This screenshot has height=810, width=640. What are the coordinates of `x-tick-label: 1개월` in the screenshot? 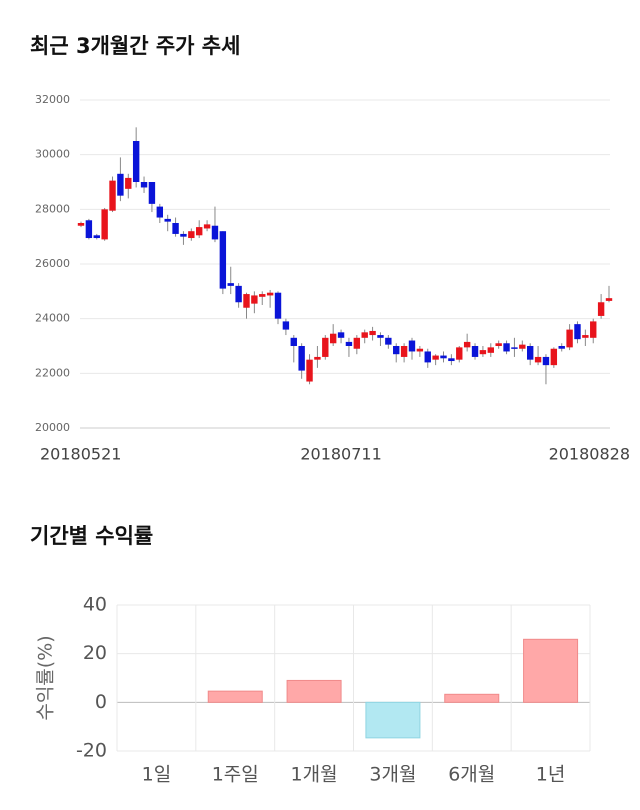 It's located at (314, 775).